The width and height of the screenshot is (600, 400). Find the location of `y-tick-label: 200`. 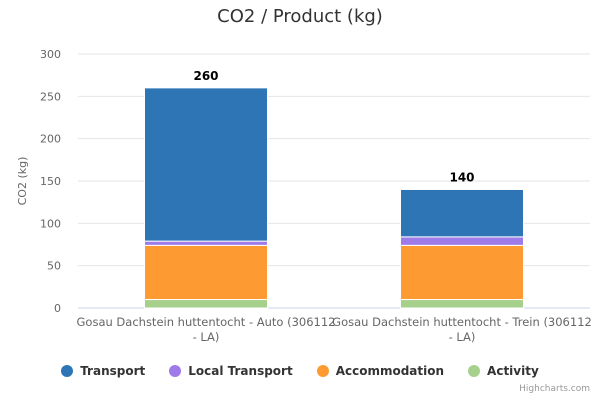

y-tick-label: 200 is located at coordinates (50, 139).